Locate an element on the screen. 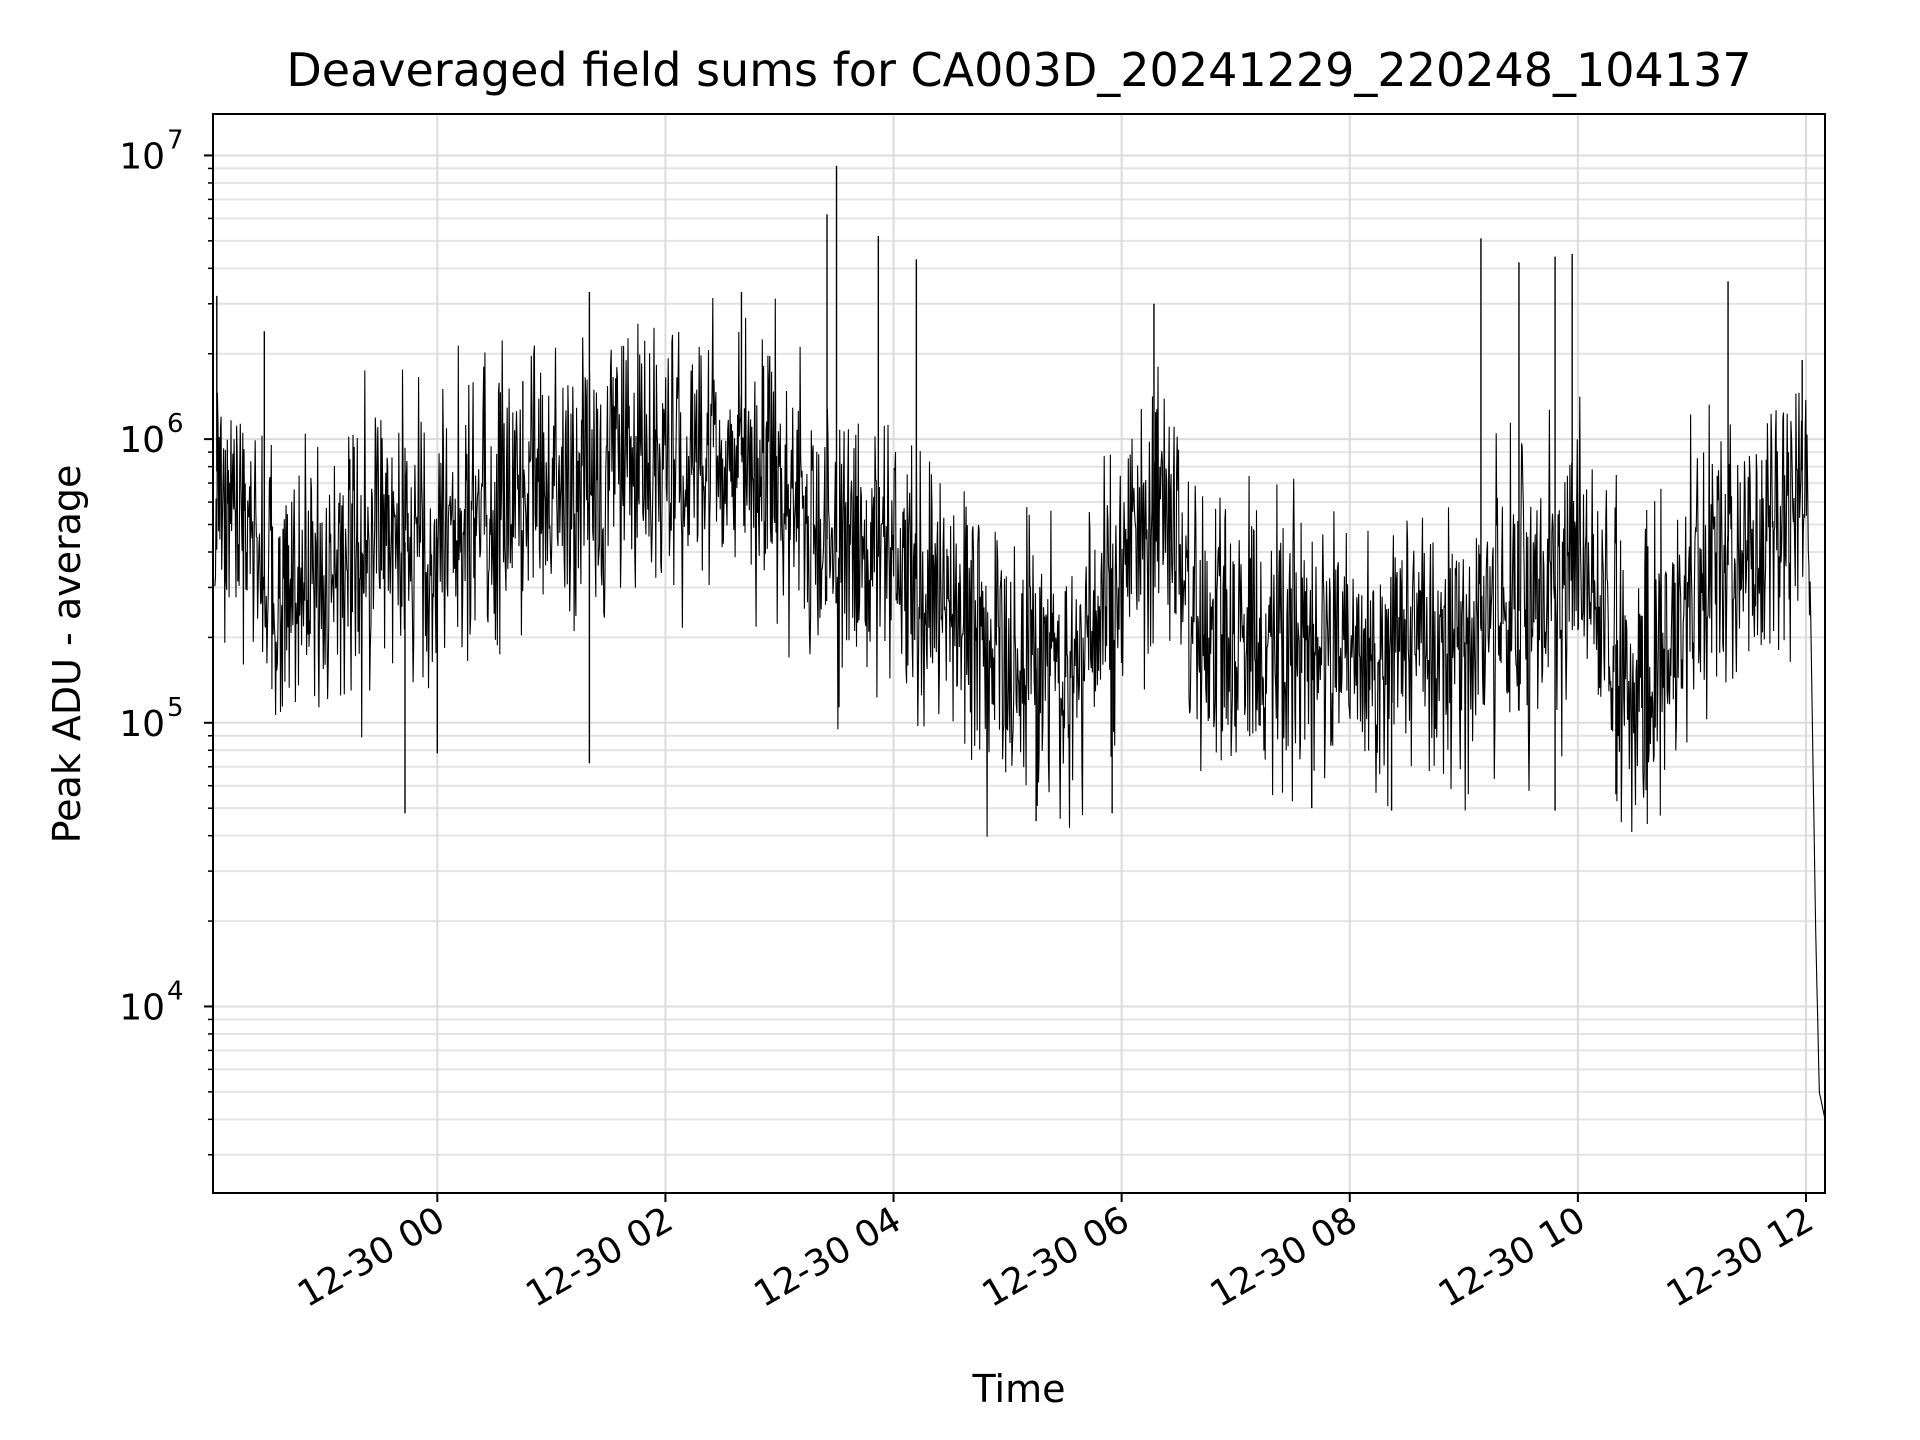  y-tick-label-exponent: 7 is located at coordinates (175, 140).